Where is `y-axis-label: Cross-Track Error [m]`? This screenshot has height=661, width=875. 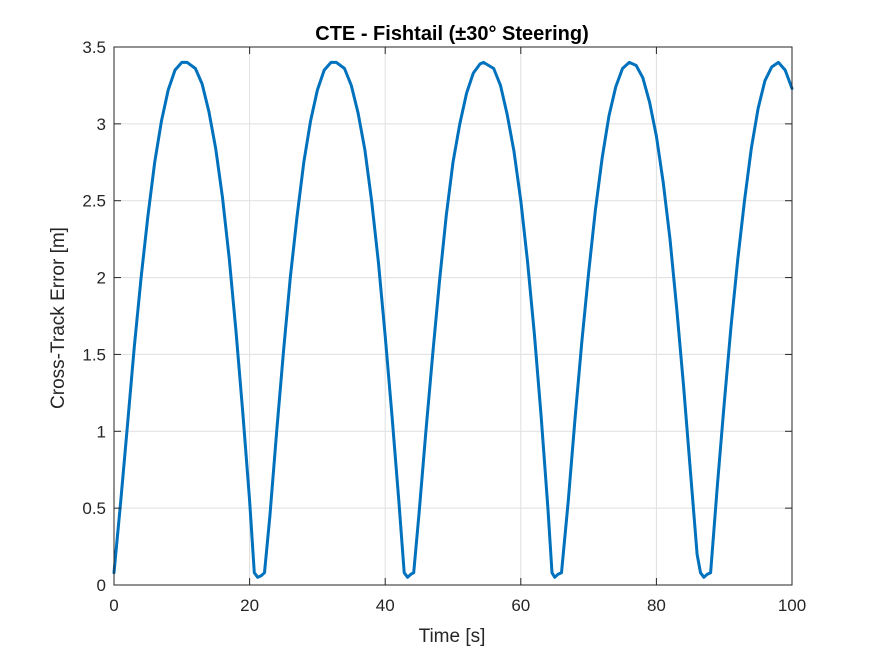 y-axis-label: Cross-Track Error [m] is located at coordinates (58, 318).